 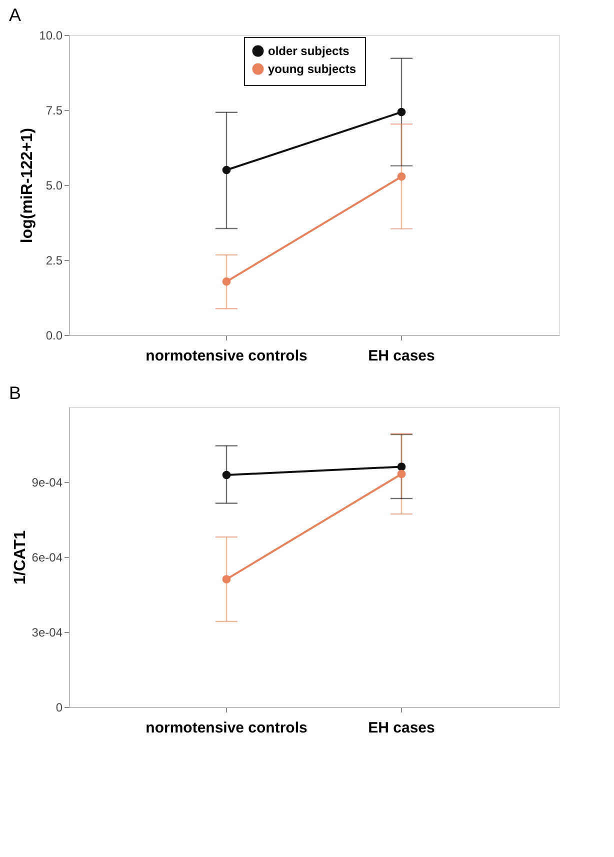 What do you see at coordinates (59, 707) in the screenshot?
I see `y-tick-label: 0` at bounding box center [59, 707].